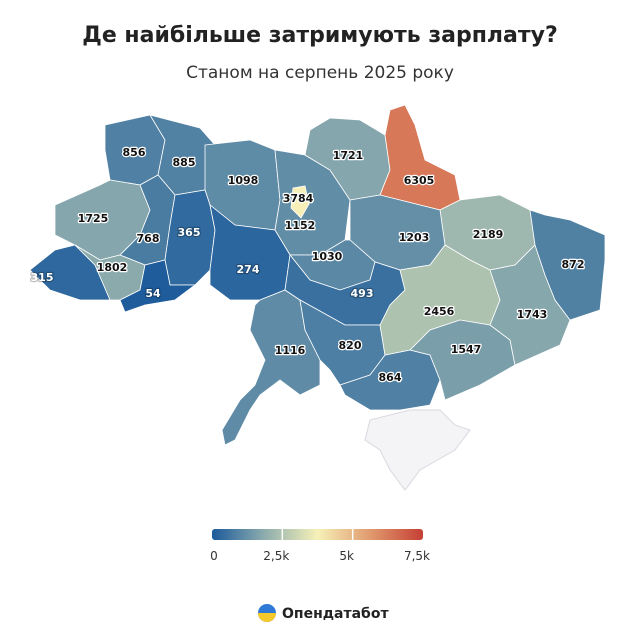 The width and height of the screenshot is (640, 640). What do you see at coordinates (346, 556) in the screenshot?
I see `legend-tick-label: 5k` at bounding box center [346, 556].